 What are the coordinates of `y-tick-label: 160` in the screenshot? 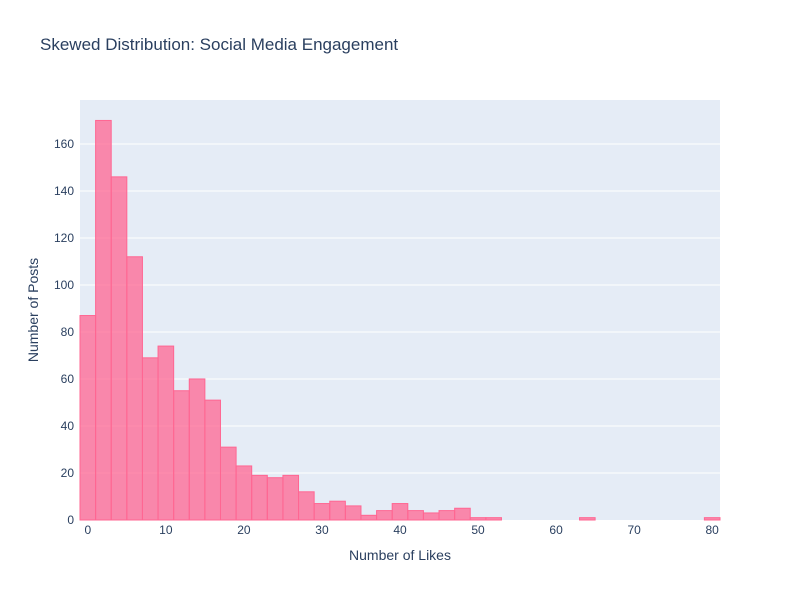 It's located at (64, 144).